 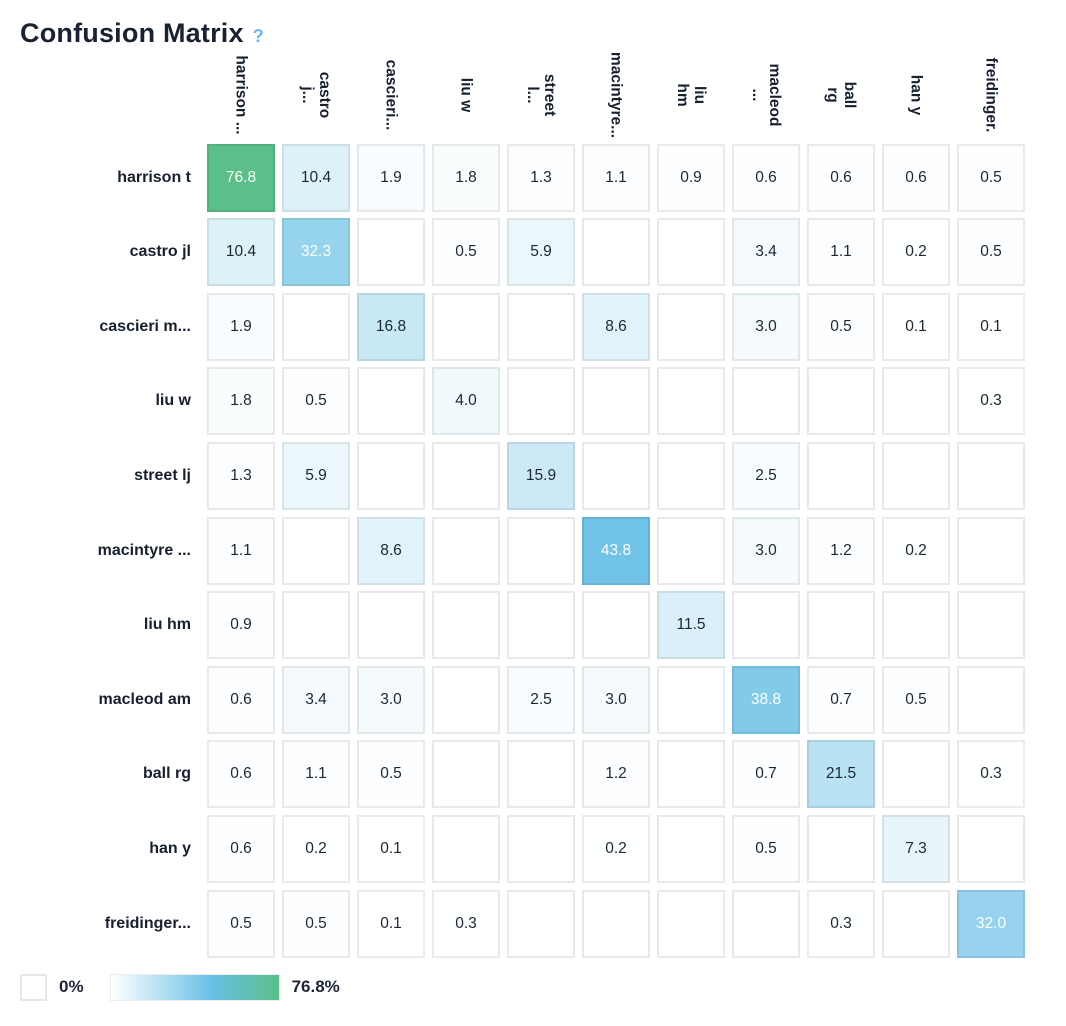 What do you see at coordinates (241, 401) in the screenshot?
I see `matrix-cell: 1.8` at bounding box center [241, 401].